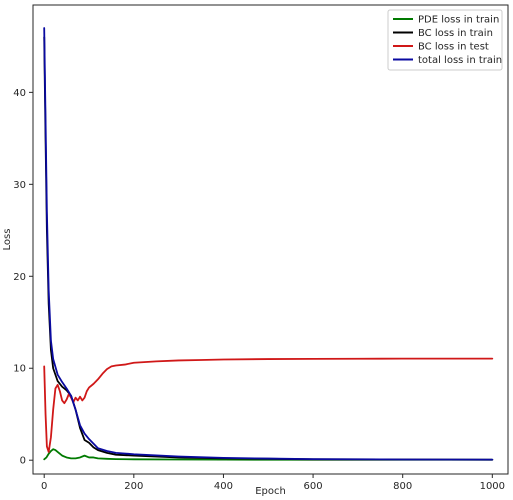 The image size is (513, 500). Describe the element at coordinates (23, 461) in the screenshot. I see `y-tick-label-0: 0` at that location.